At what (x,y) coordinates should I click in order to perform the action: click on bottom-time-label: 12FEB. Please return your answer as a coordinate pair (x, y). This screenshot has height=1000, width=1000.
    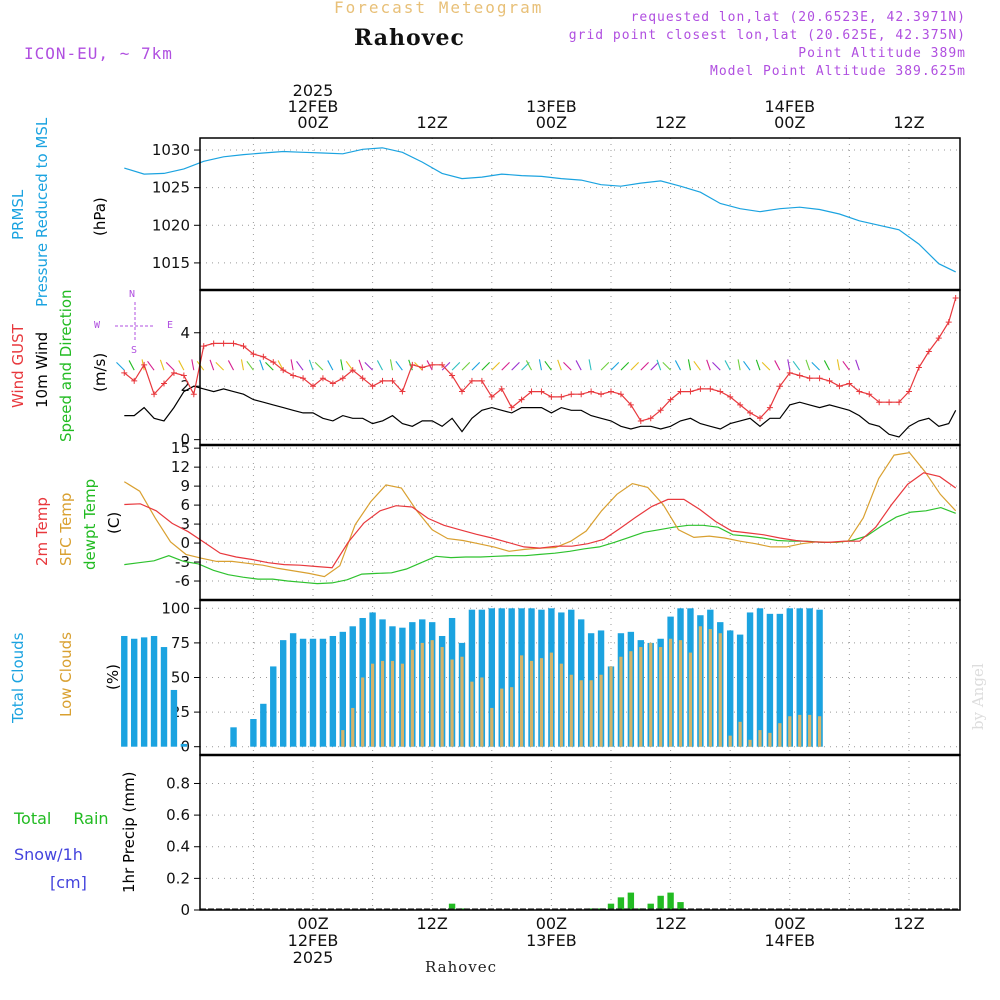
    Looking at the image, I should click on (313, 940).